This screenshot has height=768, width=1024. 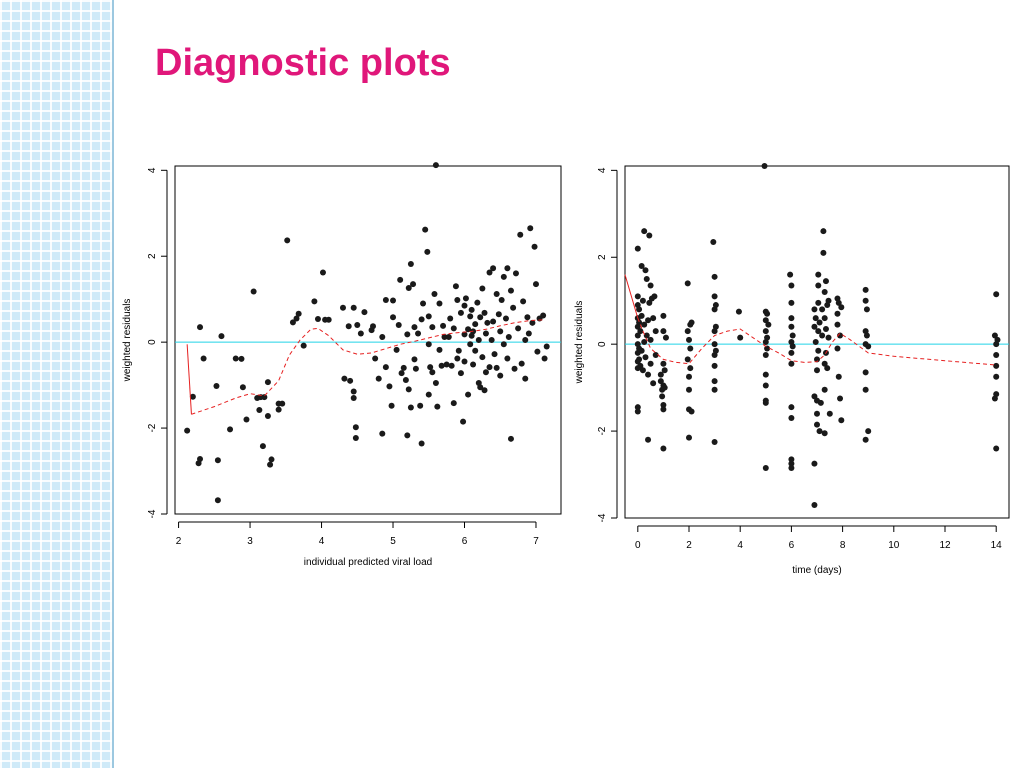 I want to click on y-tick-label: 4, so click(x=602, y=170).